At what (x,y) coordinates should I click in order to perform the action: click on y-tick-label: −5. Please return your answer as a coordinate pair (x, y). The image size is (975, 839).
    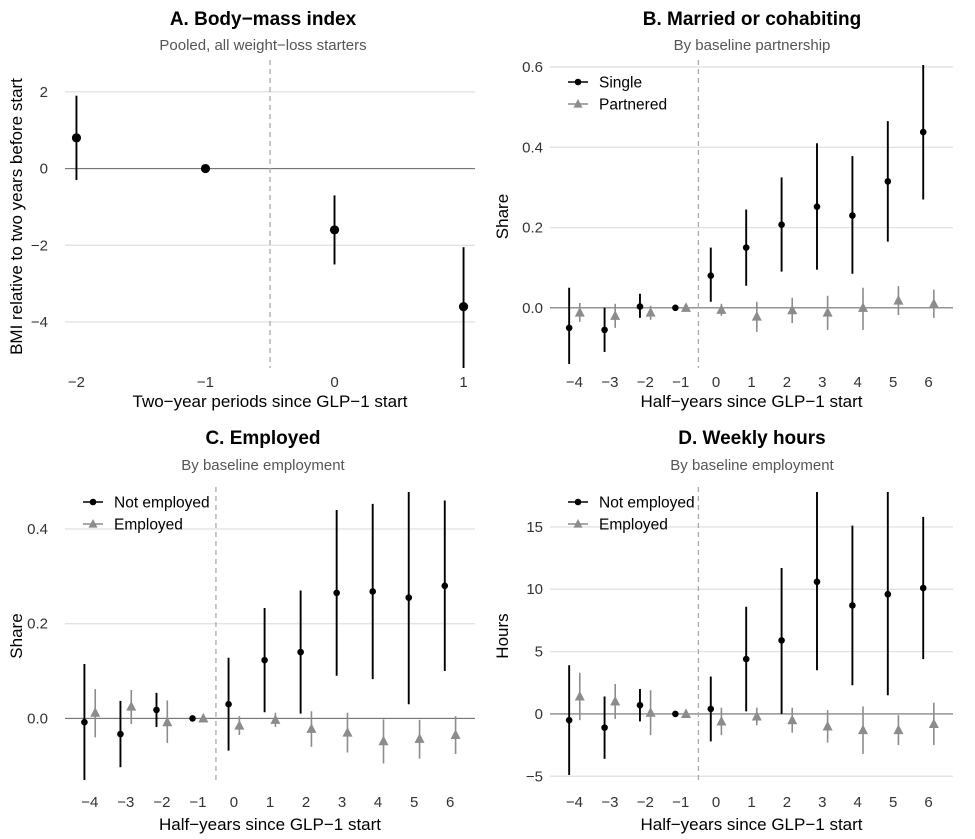
    Looking at the image, I should click on (534, 776).